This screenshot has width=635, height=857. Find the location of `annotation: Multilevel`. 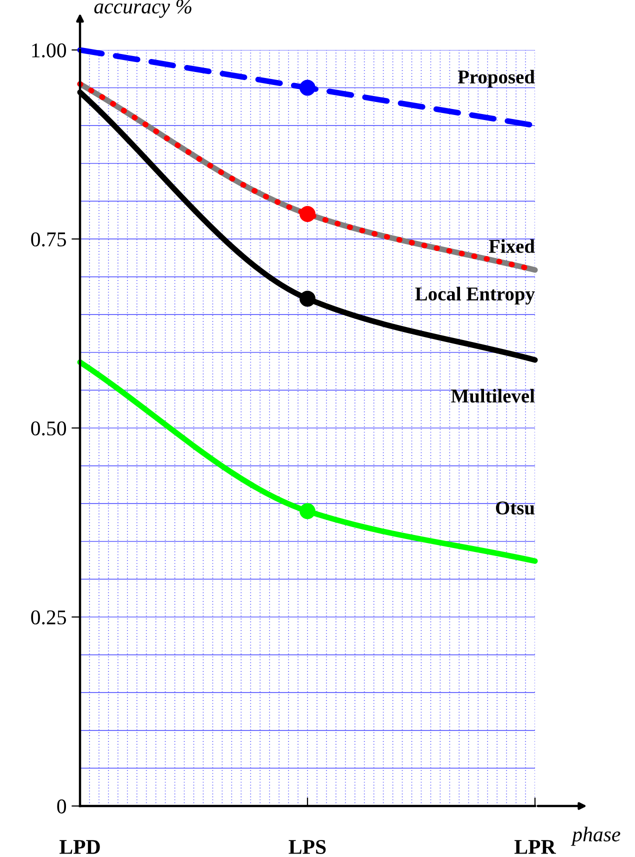

annotation: Multilevel is located at coordinates (493, 395).